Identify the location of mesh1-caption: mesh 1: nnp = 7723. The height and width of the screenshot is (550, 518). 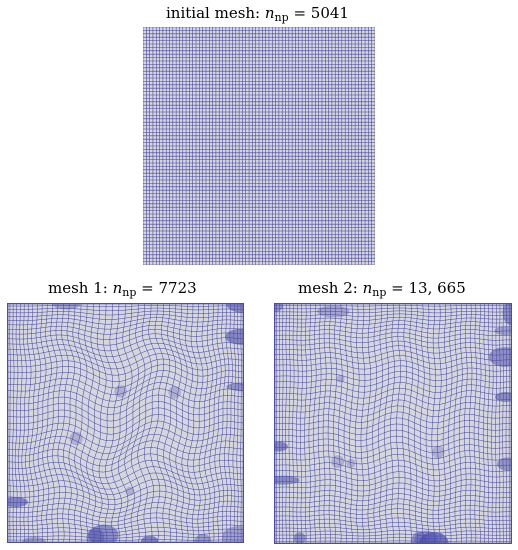
(122, 290).